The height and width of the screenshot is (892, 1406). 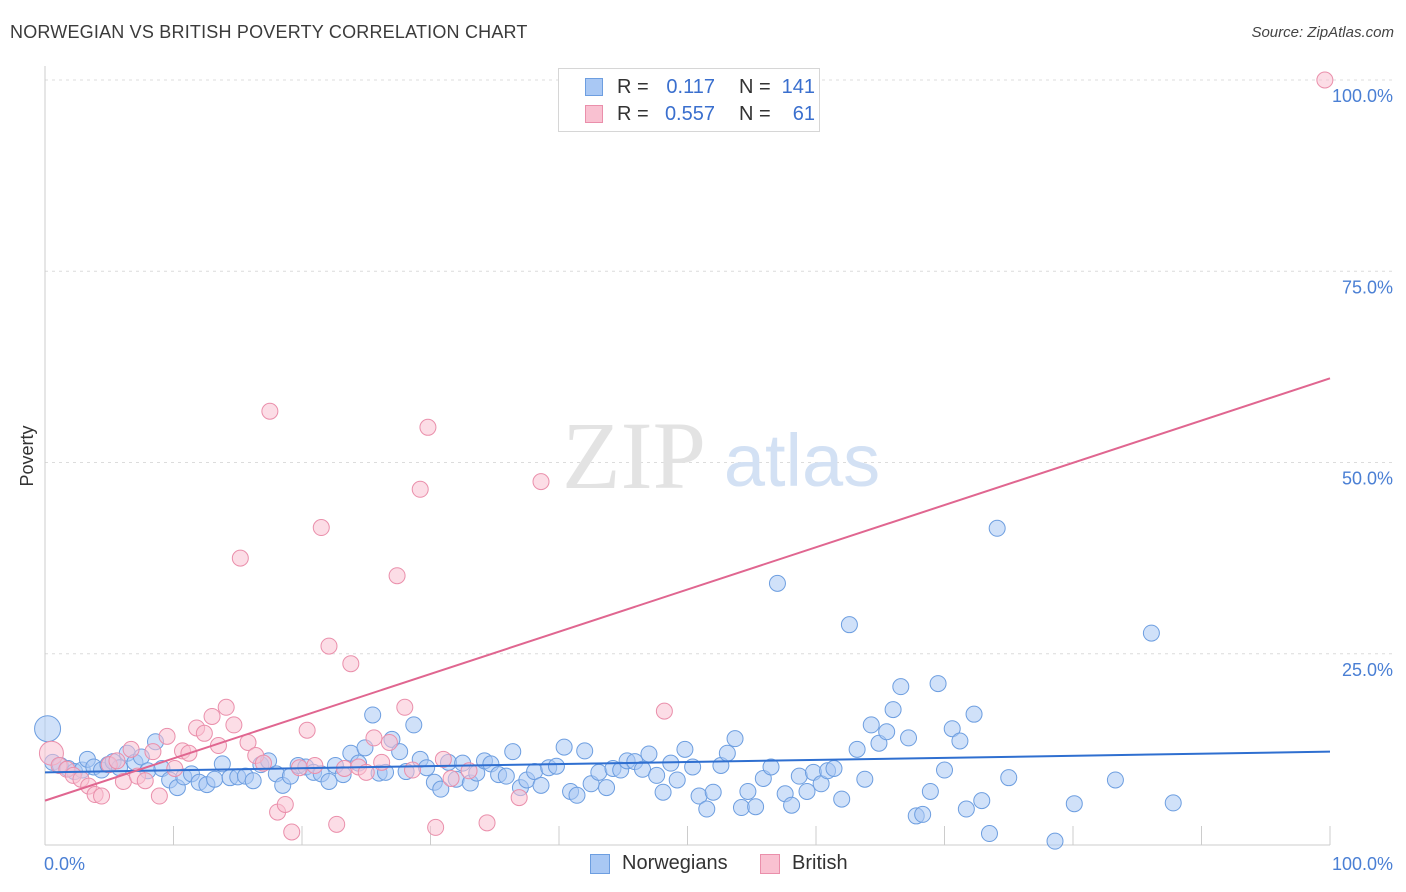 What do you see at coordinates (700, 87) in the screenshot?
I see `legend-row-norwegians: R = 0.117 N = 141` at bounding box center [700, 87].